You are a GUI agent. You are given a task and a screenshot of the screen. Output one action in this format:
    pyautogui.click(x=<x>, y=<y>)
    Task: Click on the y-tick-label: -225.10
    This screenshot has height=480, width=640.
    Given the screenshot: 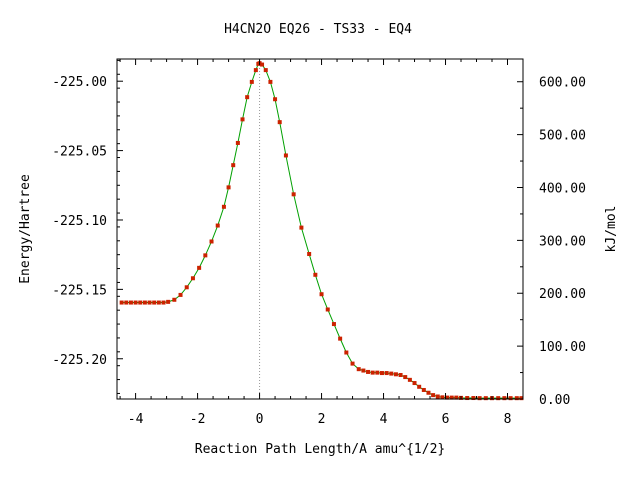 What is the action you would take?
    pyautogui.click(x=79, y=221)
    